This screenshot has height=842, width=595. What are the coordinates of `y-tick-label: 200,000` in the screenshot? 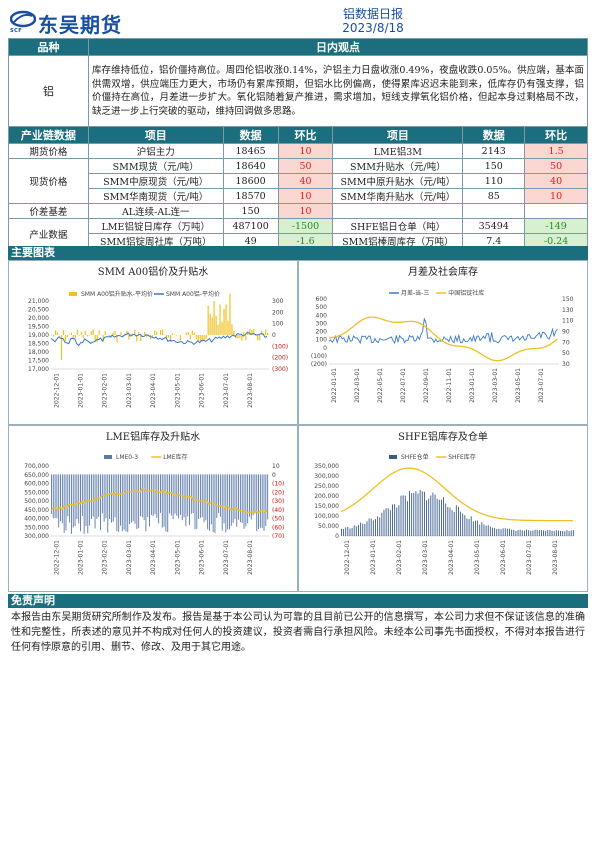 It's located at (326, 496).